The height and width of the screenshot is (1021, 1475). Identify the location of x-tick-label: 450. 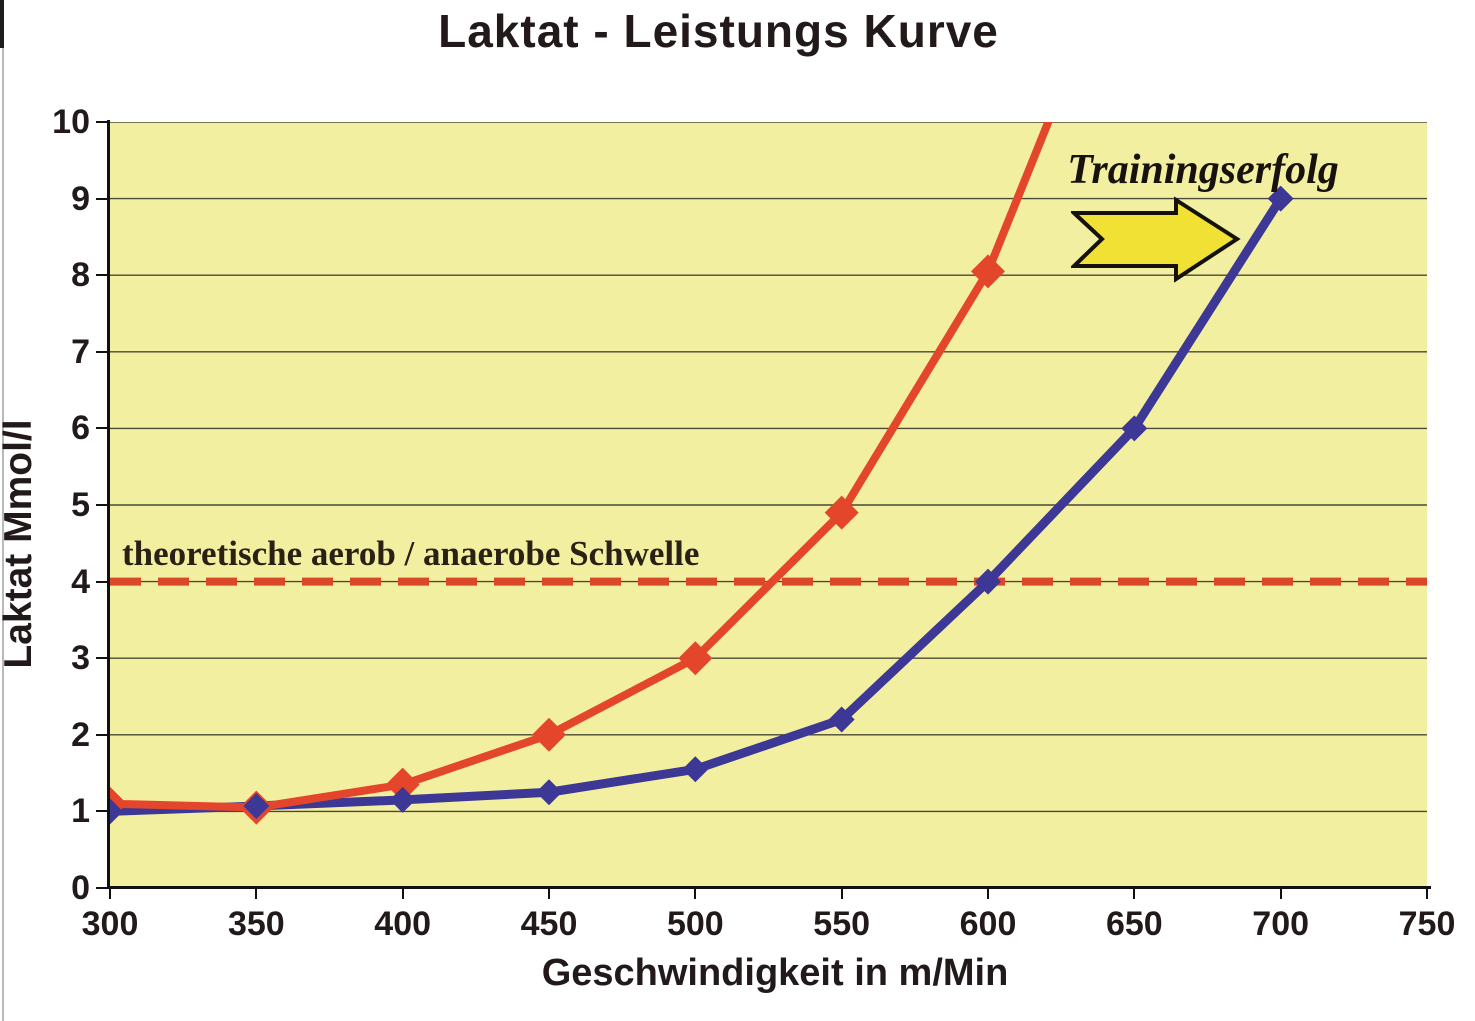
(549, 924).